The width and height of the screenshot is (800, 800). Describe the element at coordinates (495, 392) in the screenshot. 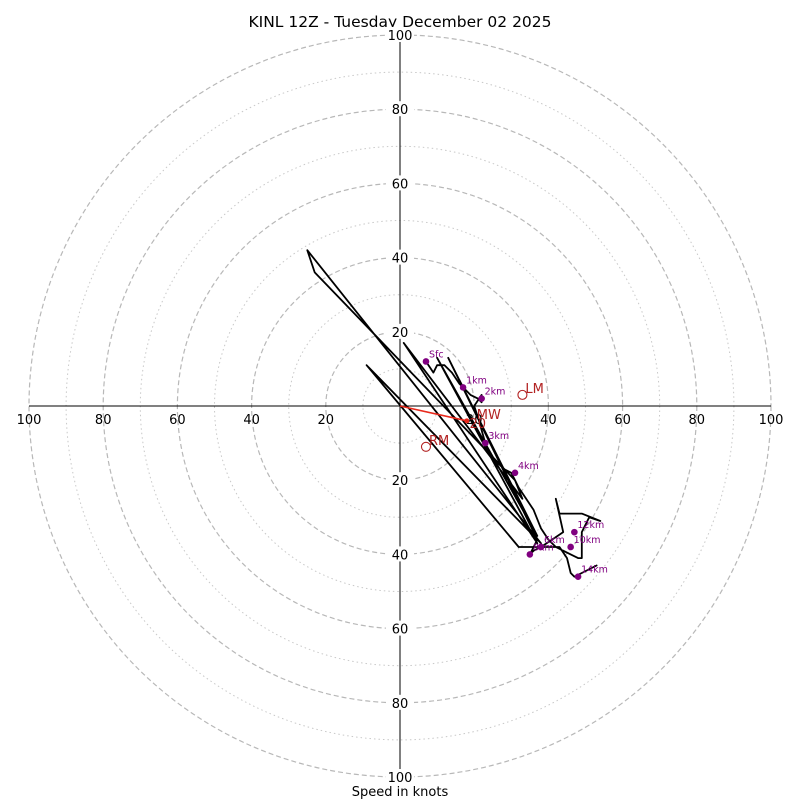

I see `height-label: 2km` at that location.